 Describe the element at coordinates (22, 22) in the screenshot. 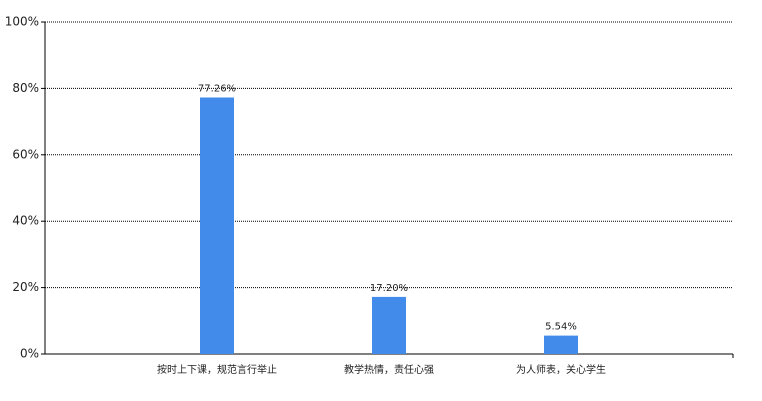

I see `y-tick-label: 100%` at that location.